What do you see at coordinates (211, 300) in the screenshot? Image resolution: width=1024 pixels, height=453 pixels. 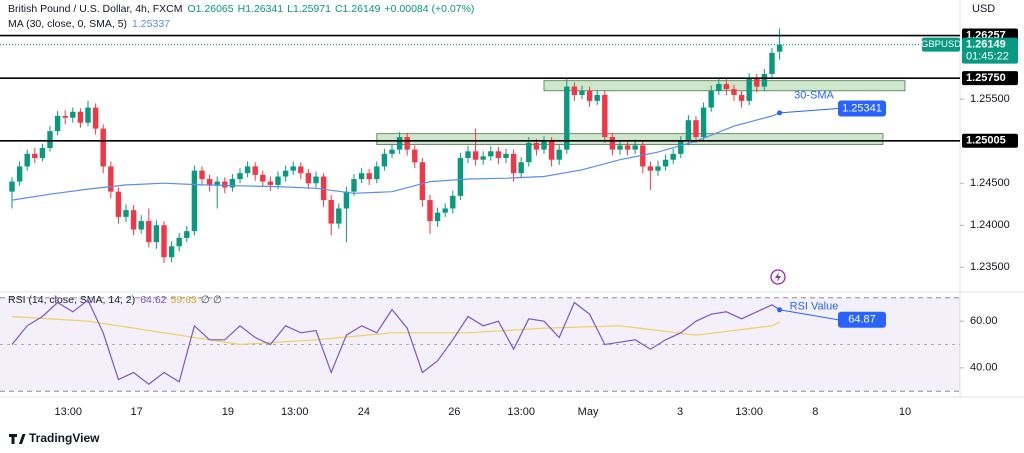 I see `rsi-legend-icons: ∅ ∅` at bounding box center [211, 300].